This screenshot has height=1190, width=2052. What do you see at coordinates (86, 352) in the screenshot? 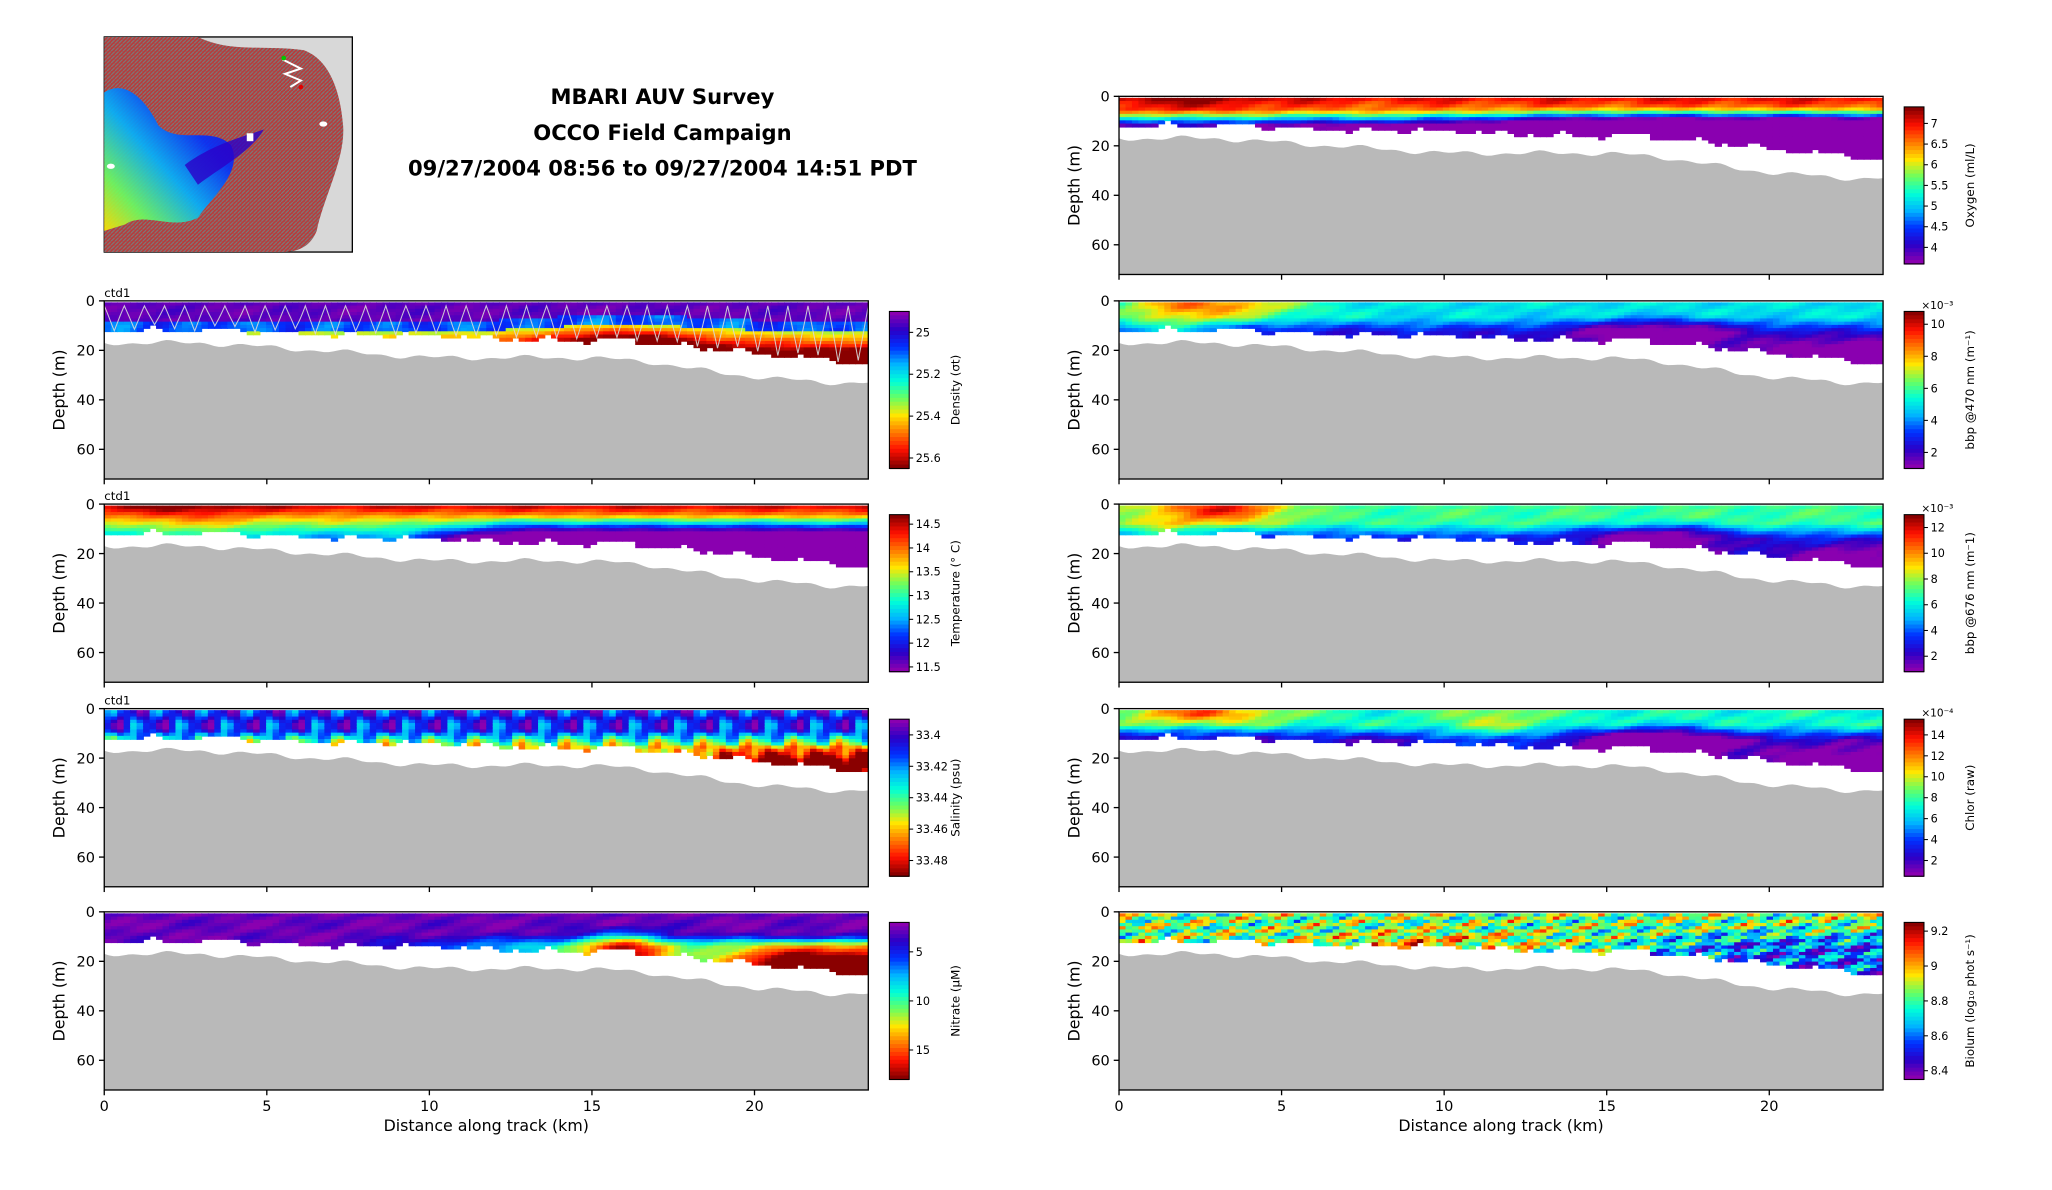
I see `y-tick-label: 20` at bounding box center [86, 352].